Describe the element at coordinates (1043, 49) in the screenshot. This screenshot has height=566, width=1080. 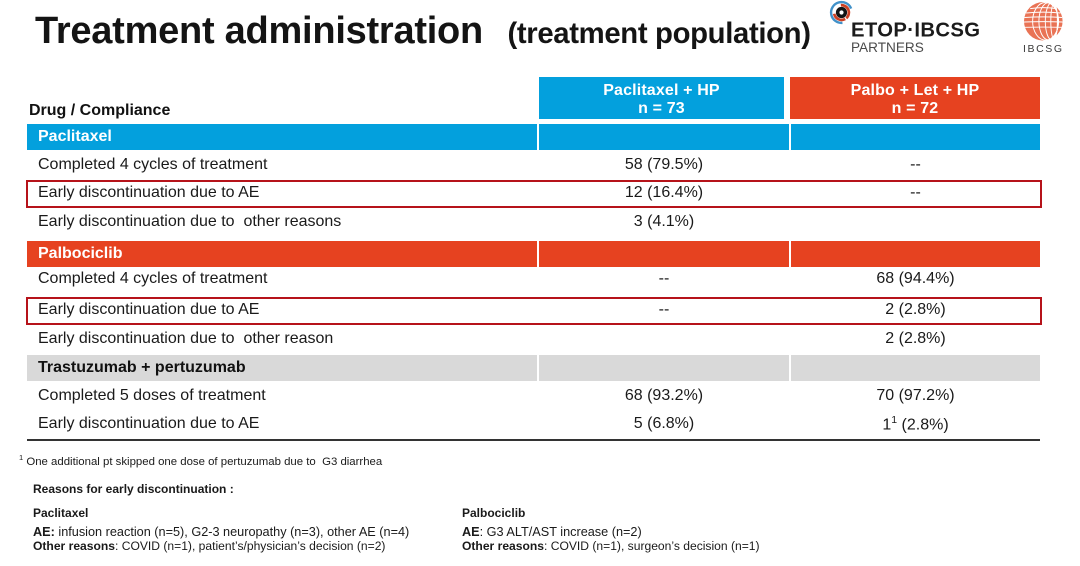
I see `svg-text: IBCSG` at that location.